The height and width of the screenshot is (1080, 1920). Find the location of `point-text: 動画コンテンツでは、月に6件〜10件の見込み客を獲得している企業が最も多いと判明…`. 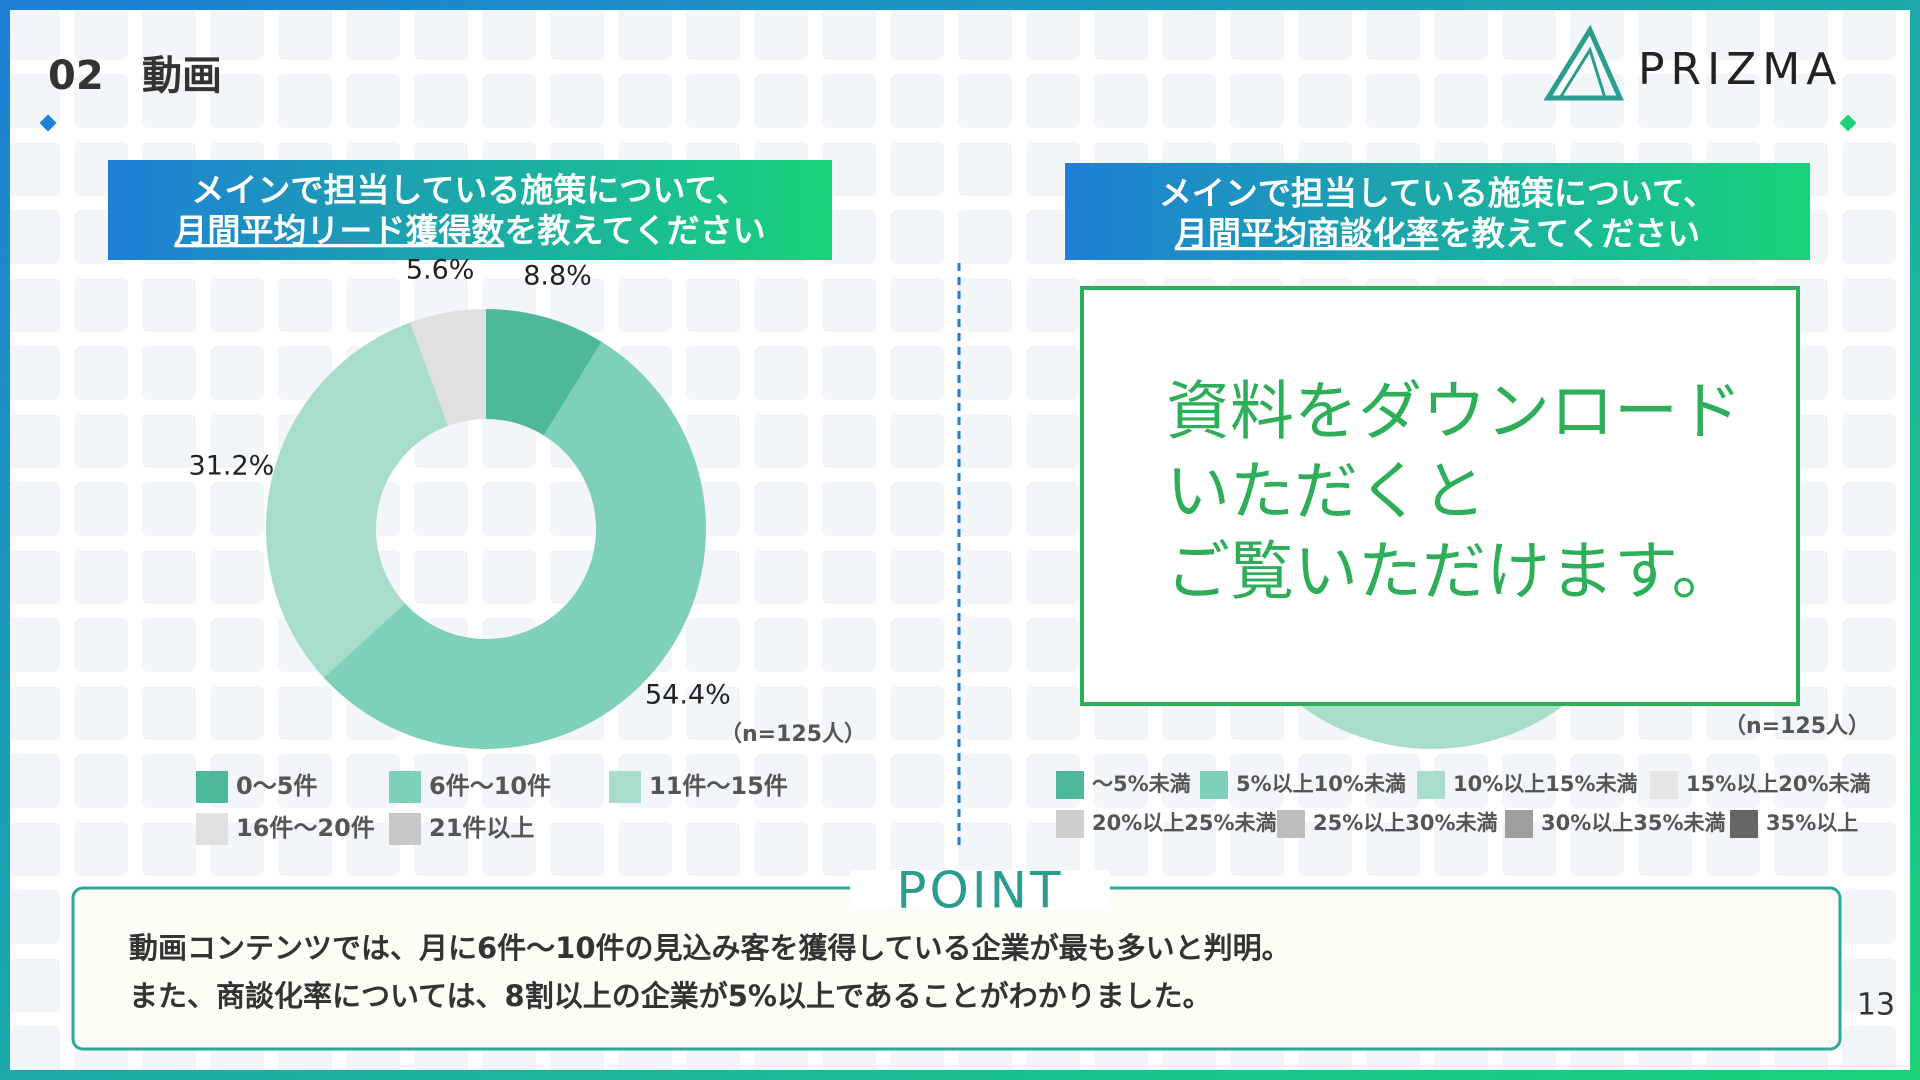

point-text: 動画コンテンツでは、月に6件〜10件の見込み客を獲得している企業が最も多いと判明… is located at coordinates (710, 948).